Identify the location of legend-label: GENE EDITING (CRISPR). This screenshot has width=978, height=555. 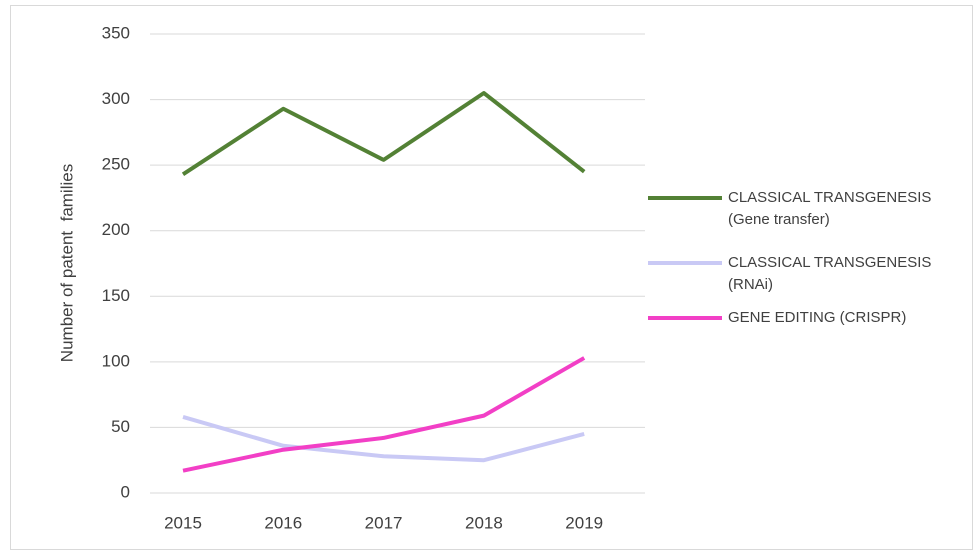
(817, 317).